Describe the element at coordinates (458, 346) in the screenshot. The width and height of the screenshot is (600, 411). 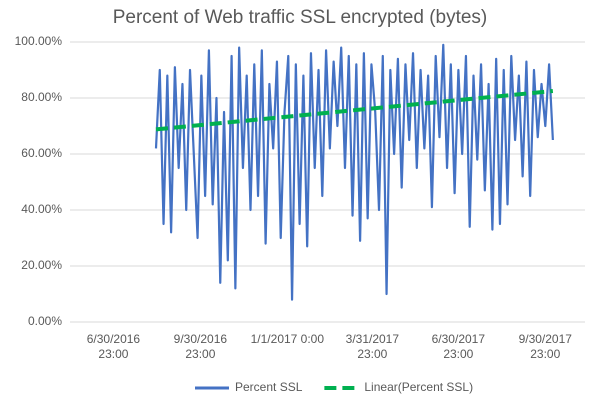
I see `x-tick-label: 6/30/2017 23:00` at that location.